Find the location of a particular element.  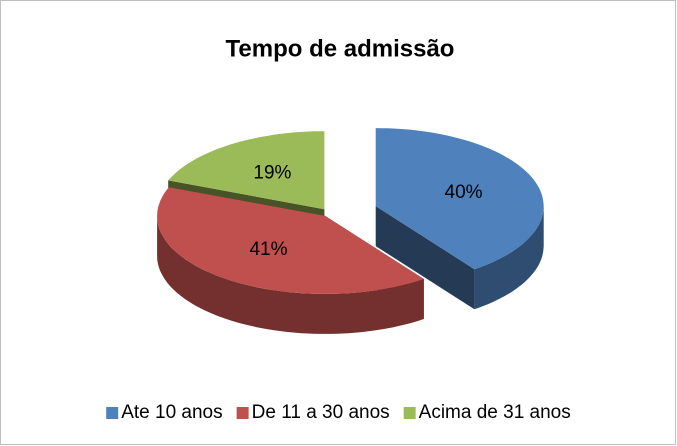

legend-label: Ate 10 anos is located at coordinates (171, 412).